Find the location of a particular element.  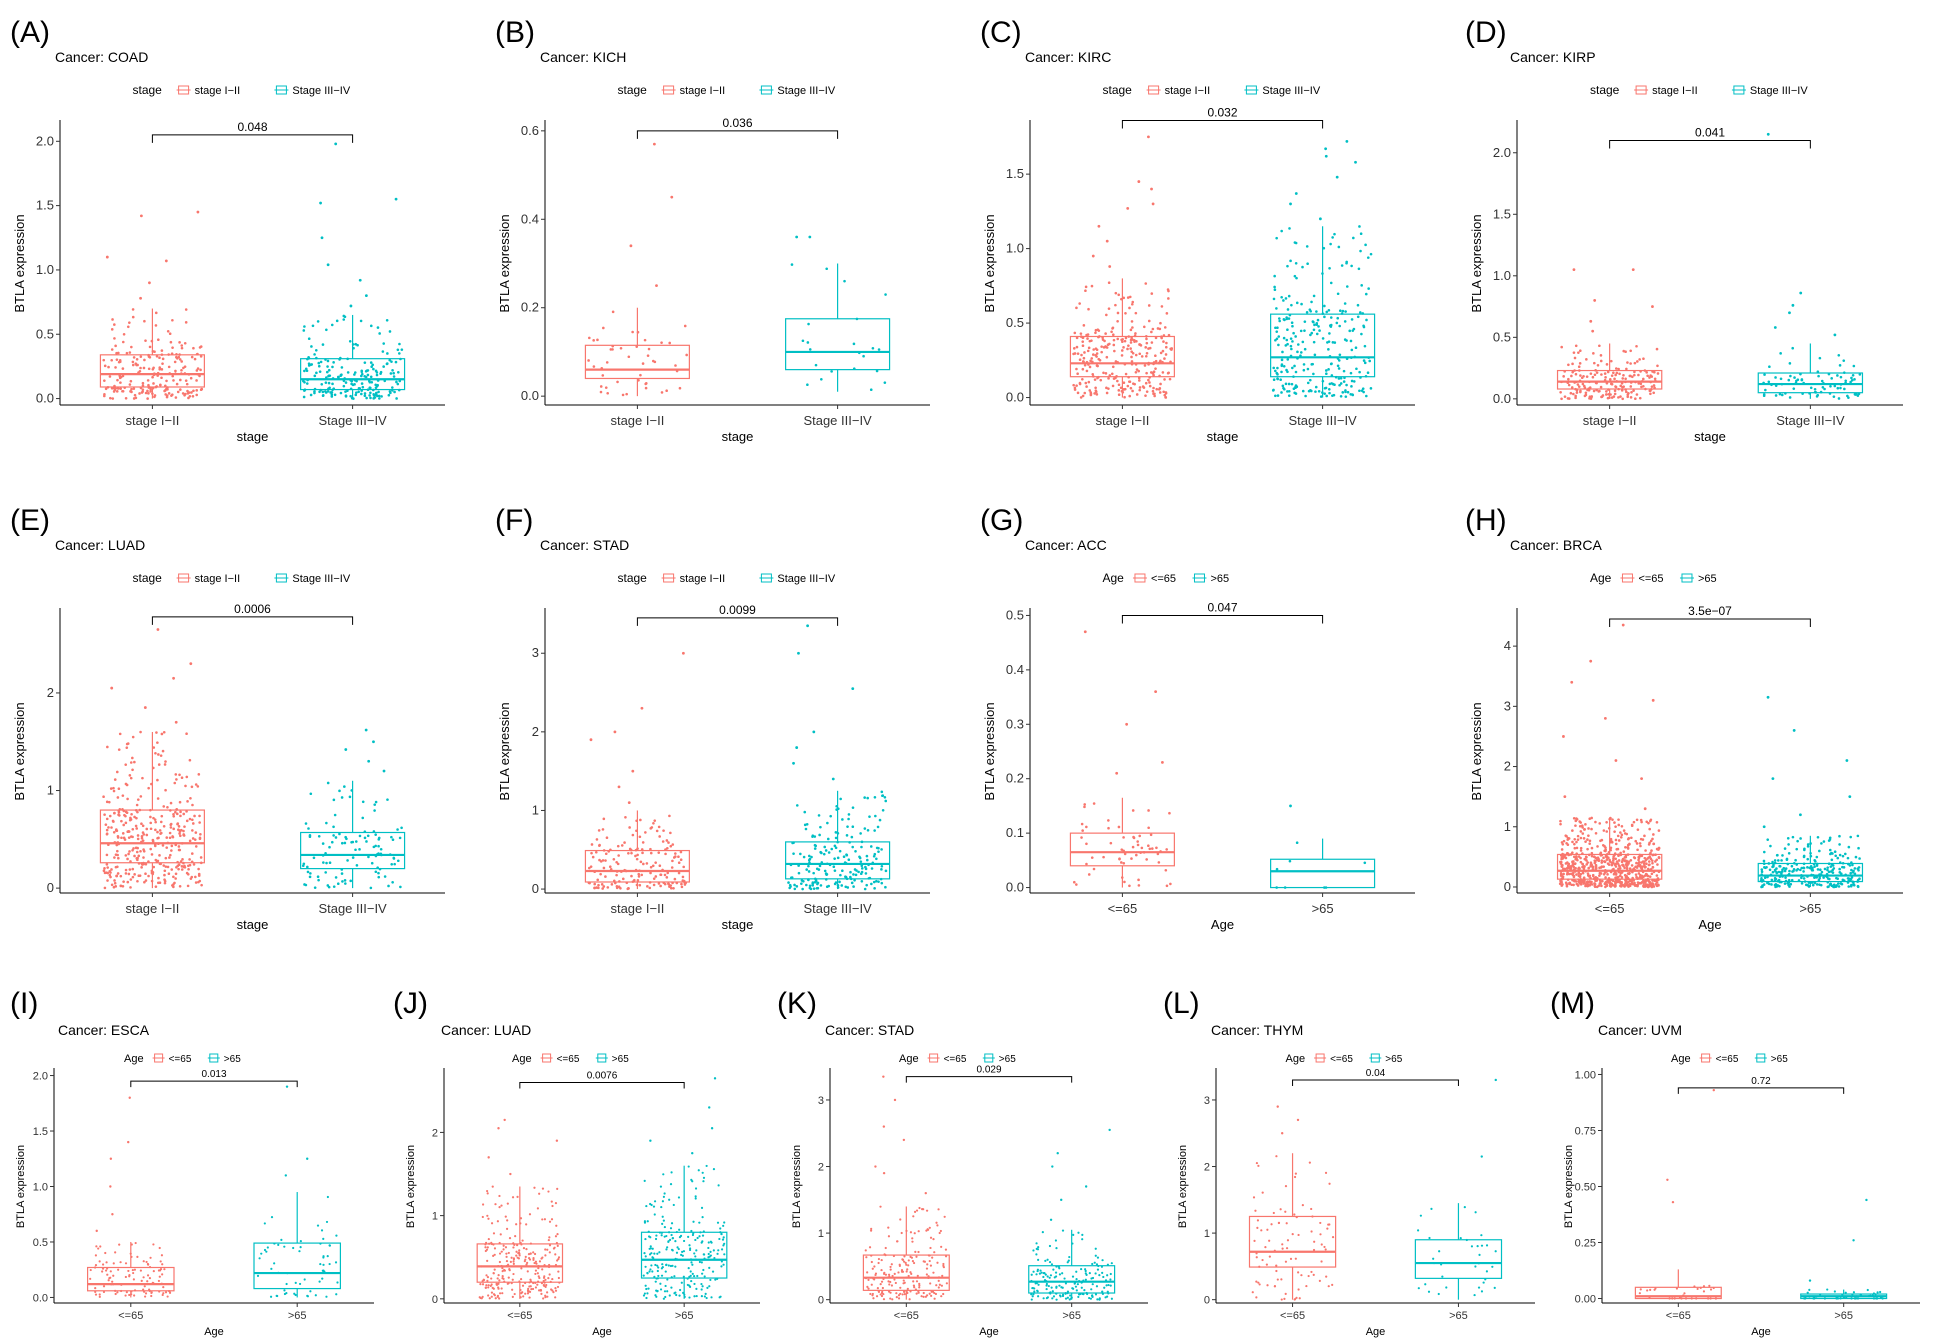

legend-entry: stage I−II is located at coordinates (1188, 91).